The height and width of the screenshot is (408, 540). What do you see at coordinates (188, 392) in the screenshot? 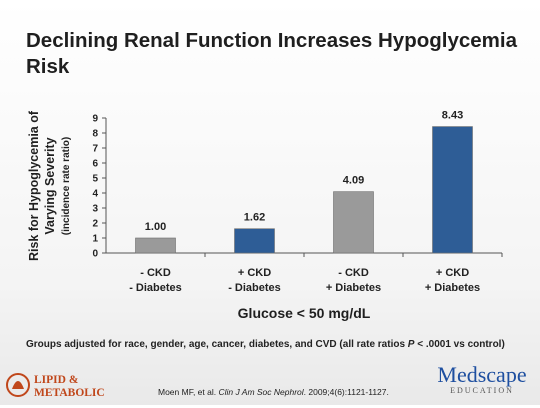
I see `citation-authors: Moen MF, et al.` at bounding box center [188, 392].